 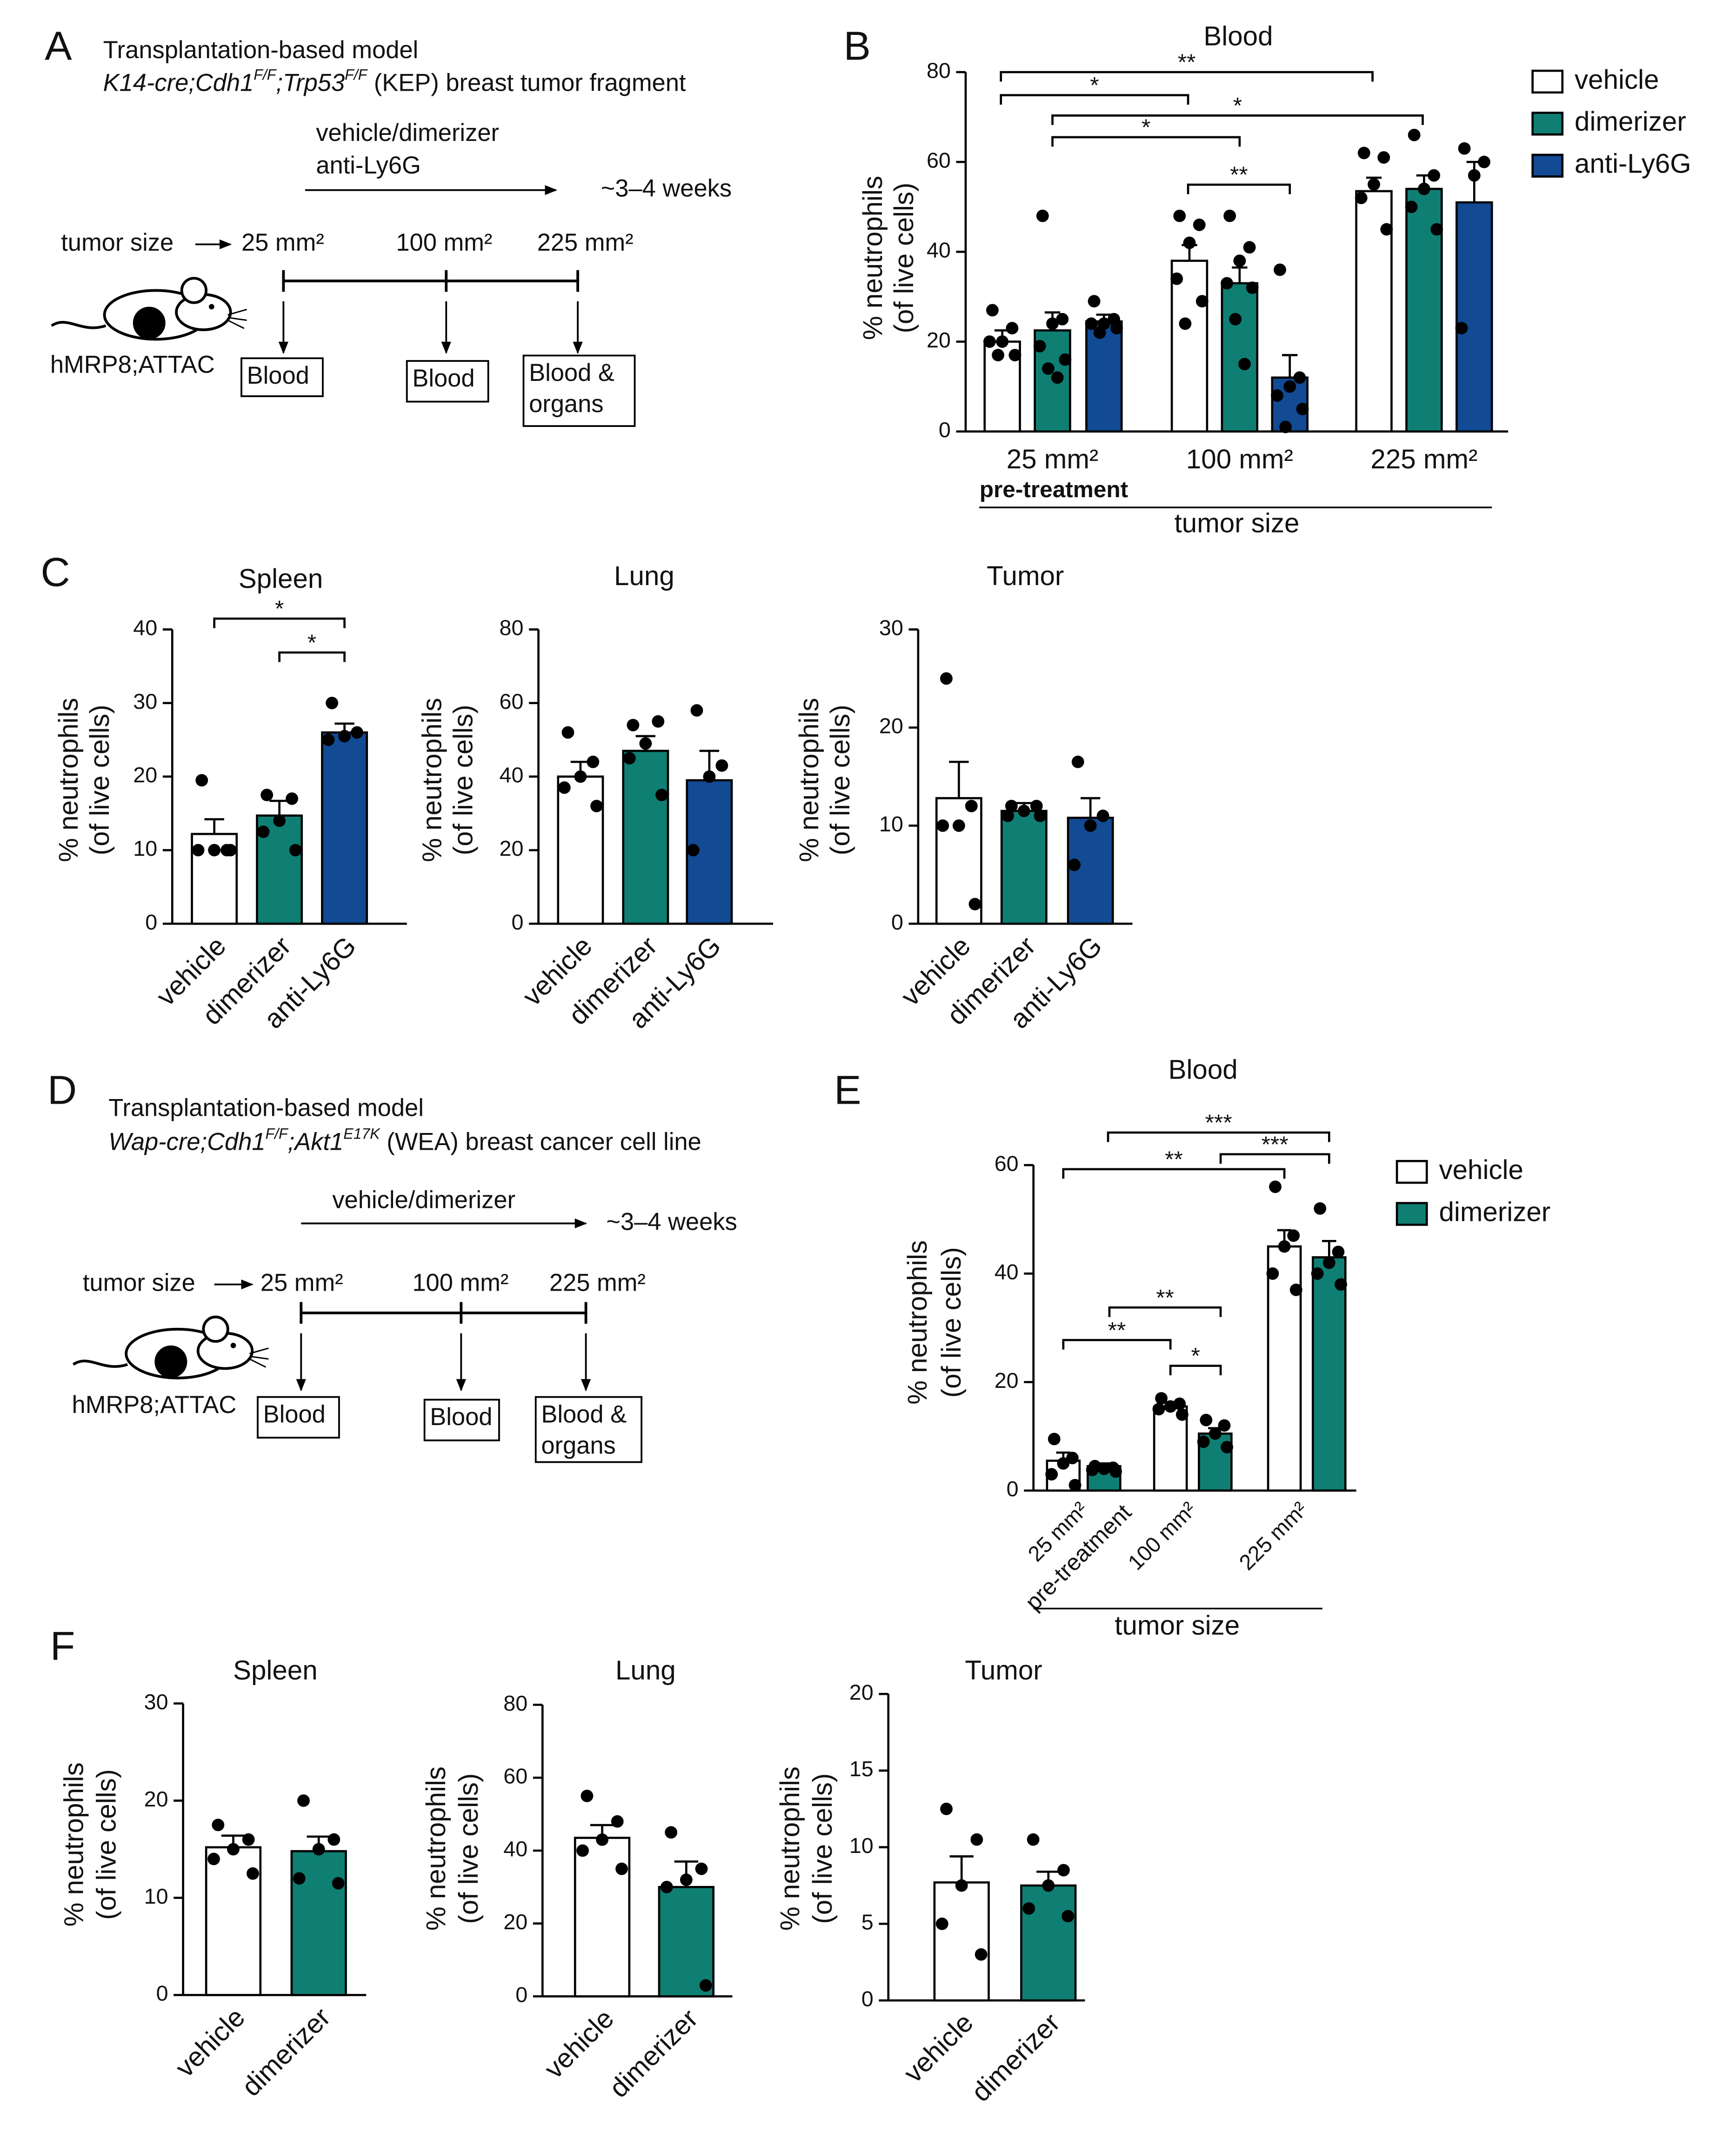 What do you see at coordinates (261, 50) in the screenshot?
I see `model-title: Transplantation-based model` at bounding box center [261, 50].